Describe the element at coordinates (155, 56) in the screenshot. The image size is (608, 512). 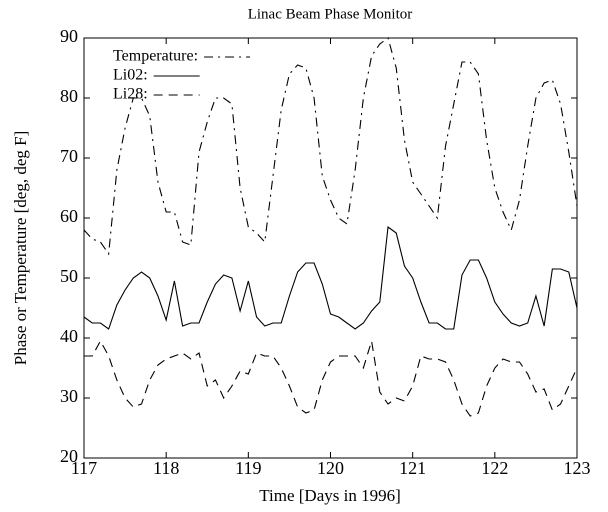
I see `legend-label: Temperature:` at that location.